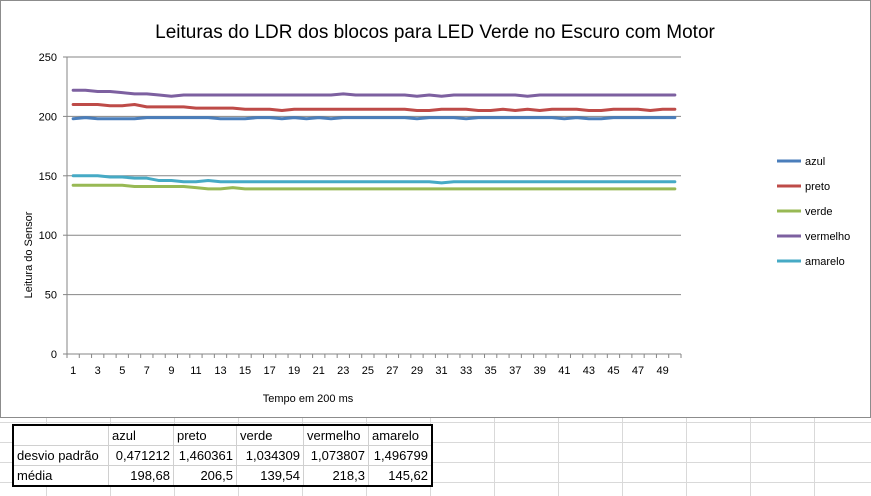 This screenshot has width=871, height=496. Describe the element at coordinates (564, 371) in the screenshot. I see `x-tick-label: 41` at that location.